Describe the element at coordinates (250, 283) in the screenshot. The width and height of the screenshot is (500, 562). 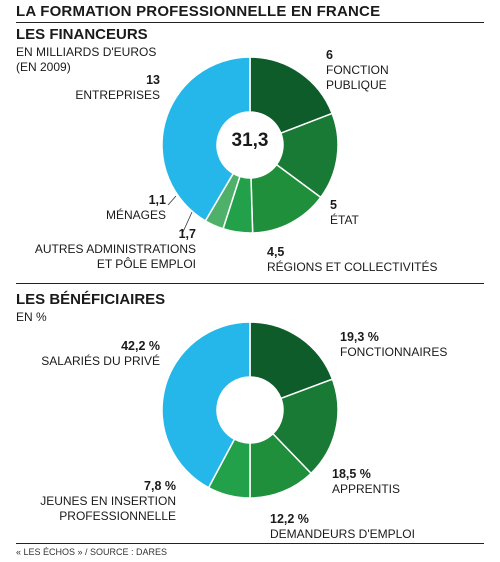
I see `section-rule` at that location.